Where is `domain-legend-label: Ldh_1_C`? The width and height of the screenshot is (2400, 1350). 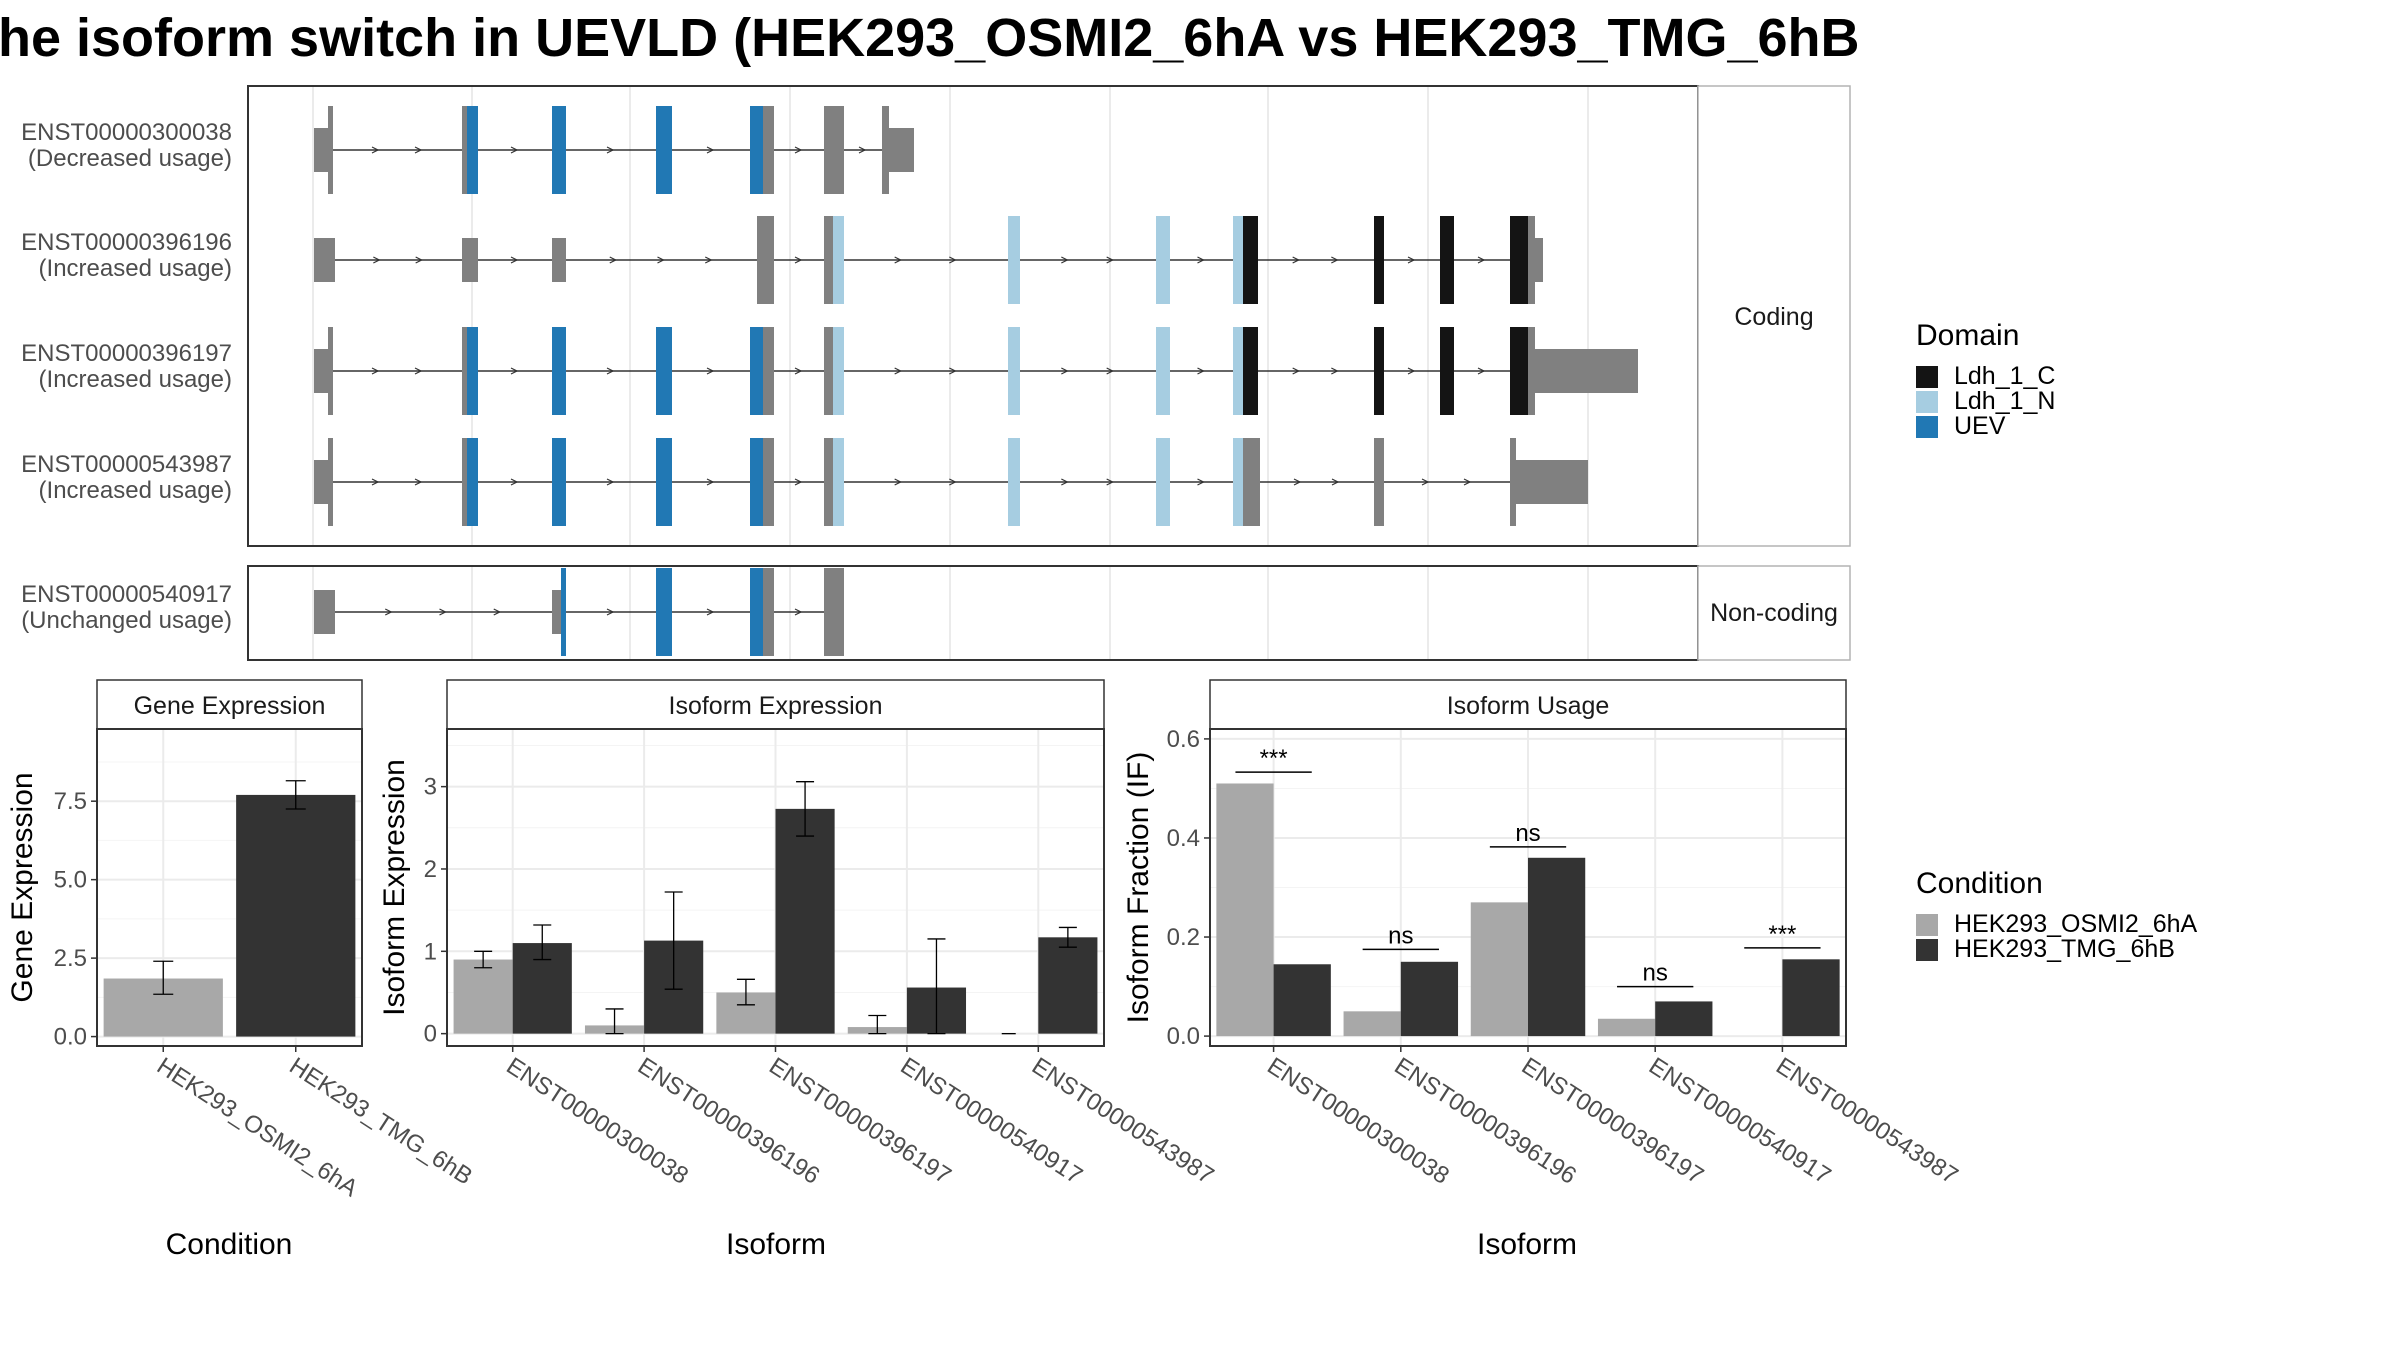
domain-legend-label: Ldh_1_C is located at coordinates (2004, 376).